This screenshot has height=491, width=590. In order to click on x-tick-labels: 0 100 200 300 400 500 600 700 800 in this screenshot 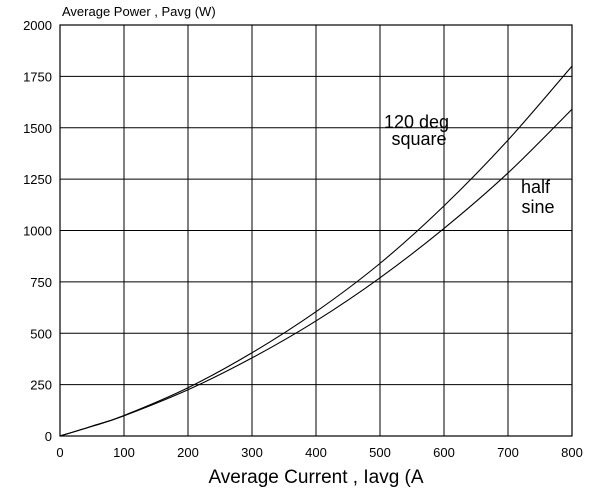, I will do `click(319, 452)`.